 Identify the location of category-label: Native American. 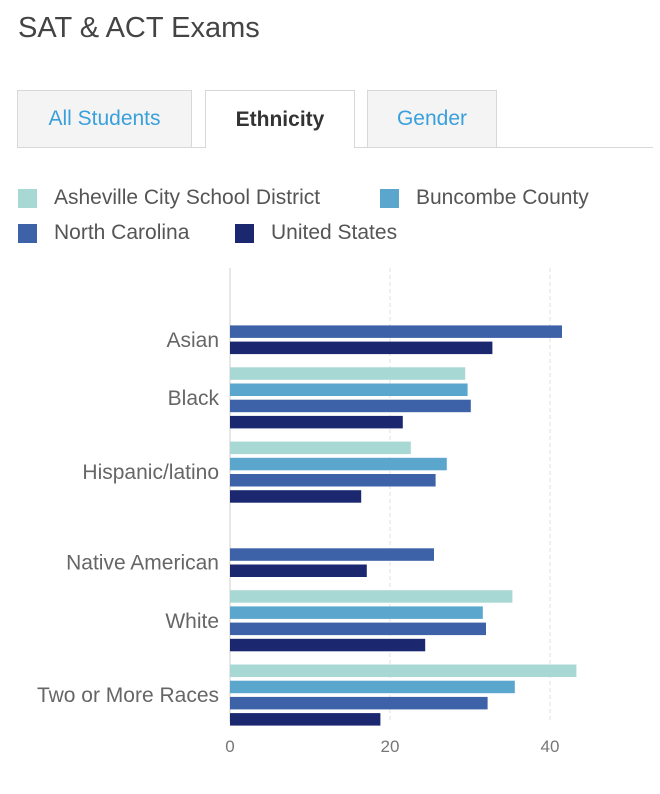
(142, 563).